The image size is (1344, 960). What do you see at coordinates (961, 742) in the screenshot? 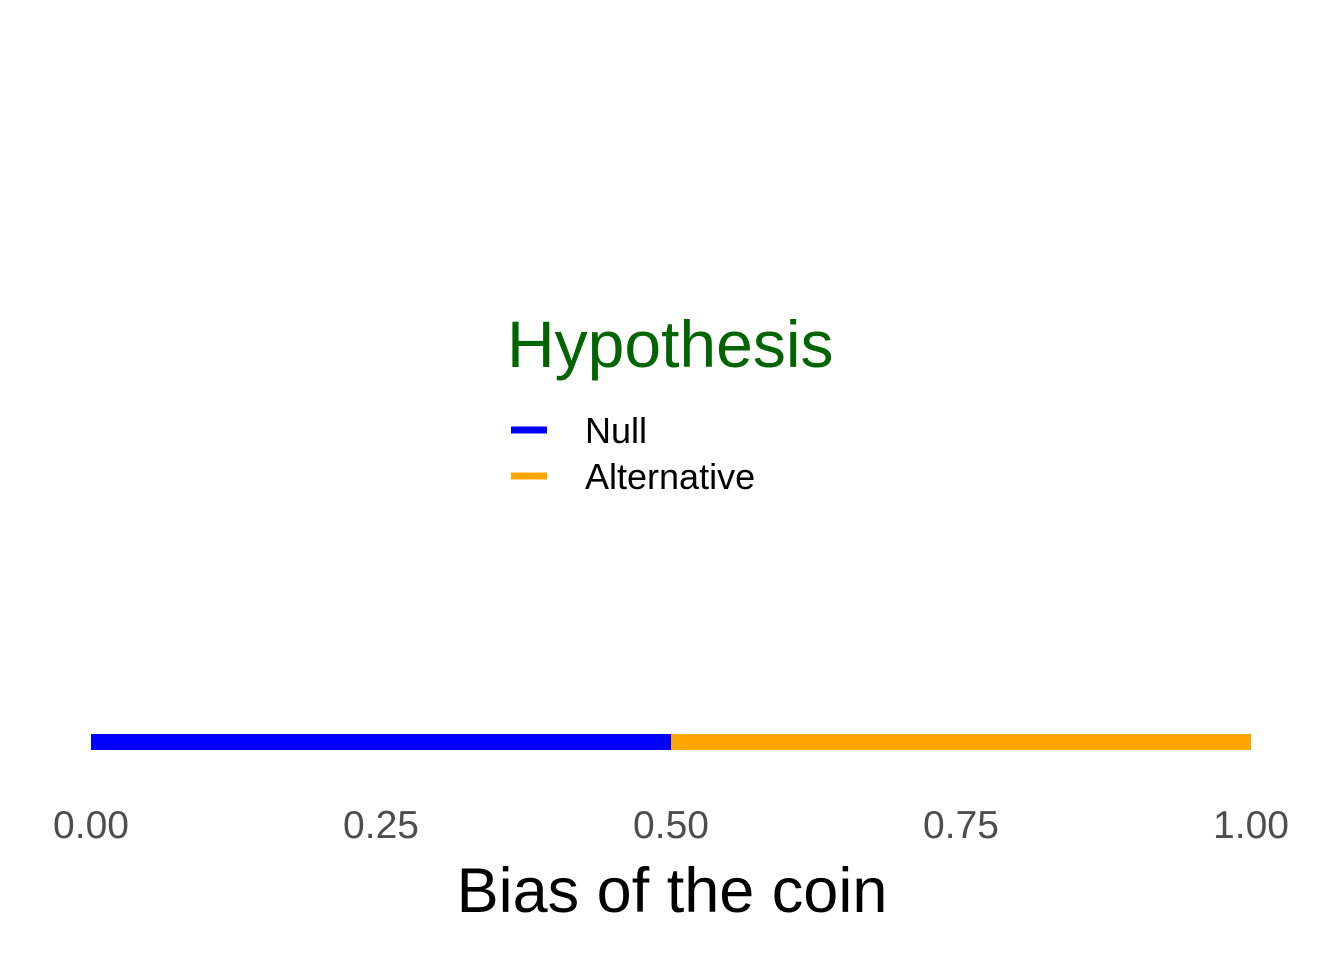
I see `series-segment-alternative` at bounding box center [961, 742].